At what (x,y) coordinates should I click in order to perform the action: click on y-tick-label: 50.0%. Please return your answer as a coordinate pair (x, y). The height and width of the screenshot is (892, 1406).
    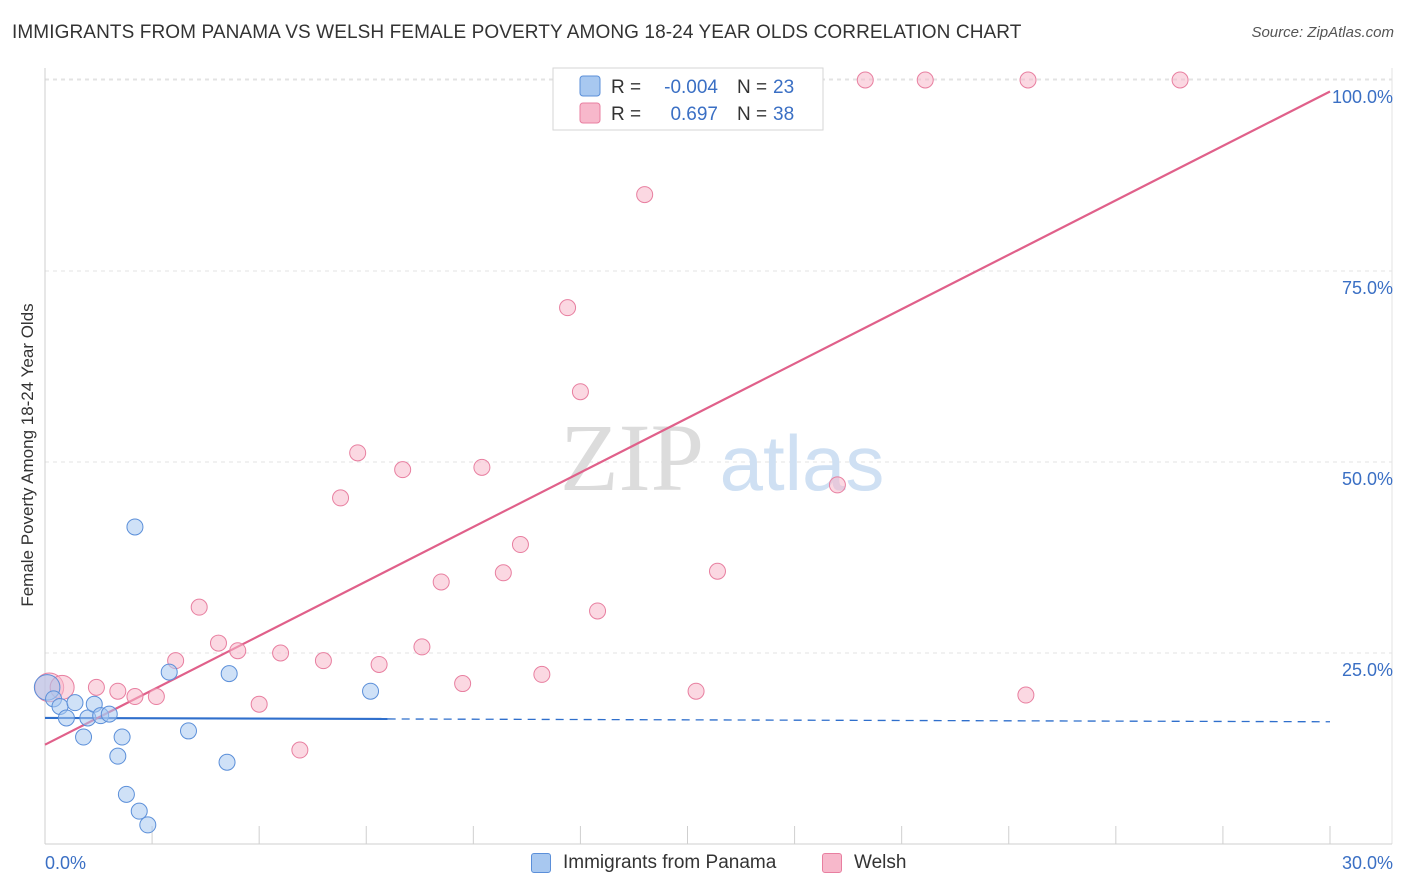
    Looking at the image, I should click on (1367, 479).